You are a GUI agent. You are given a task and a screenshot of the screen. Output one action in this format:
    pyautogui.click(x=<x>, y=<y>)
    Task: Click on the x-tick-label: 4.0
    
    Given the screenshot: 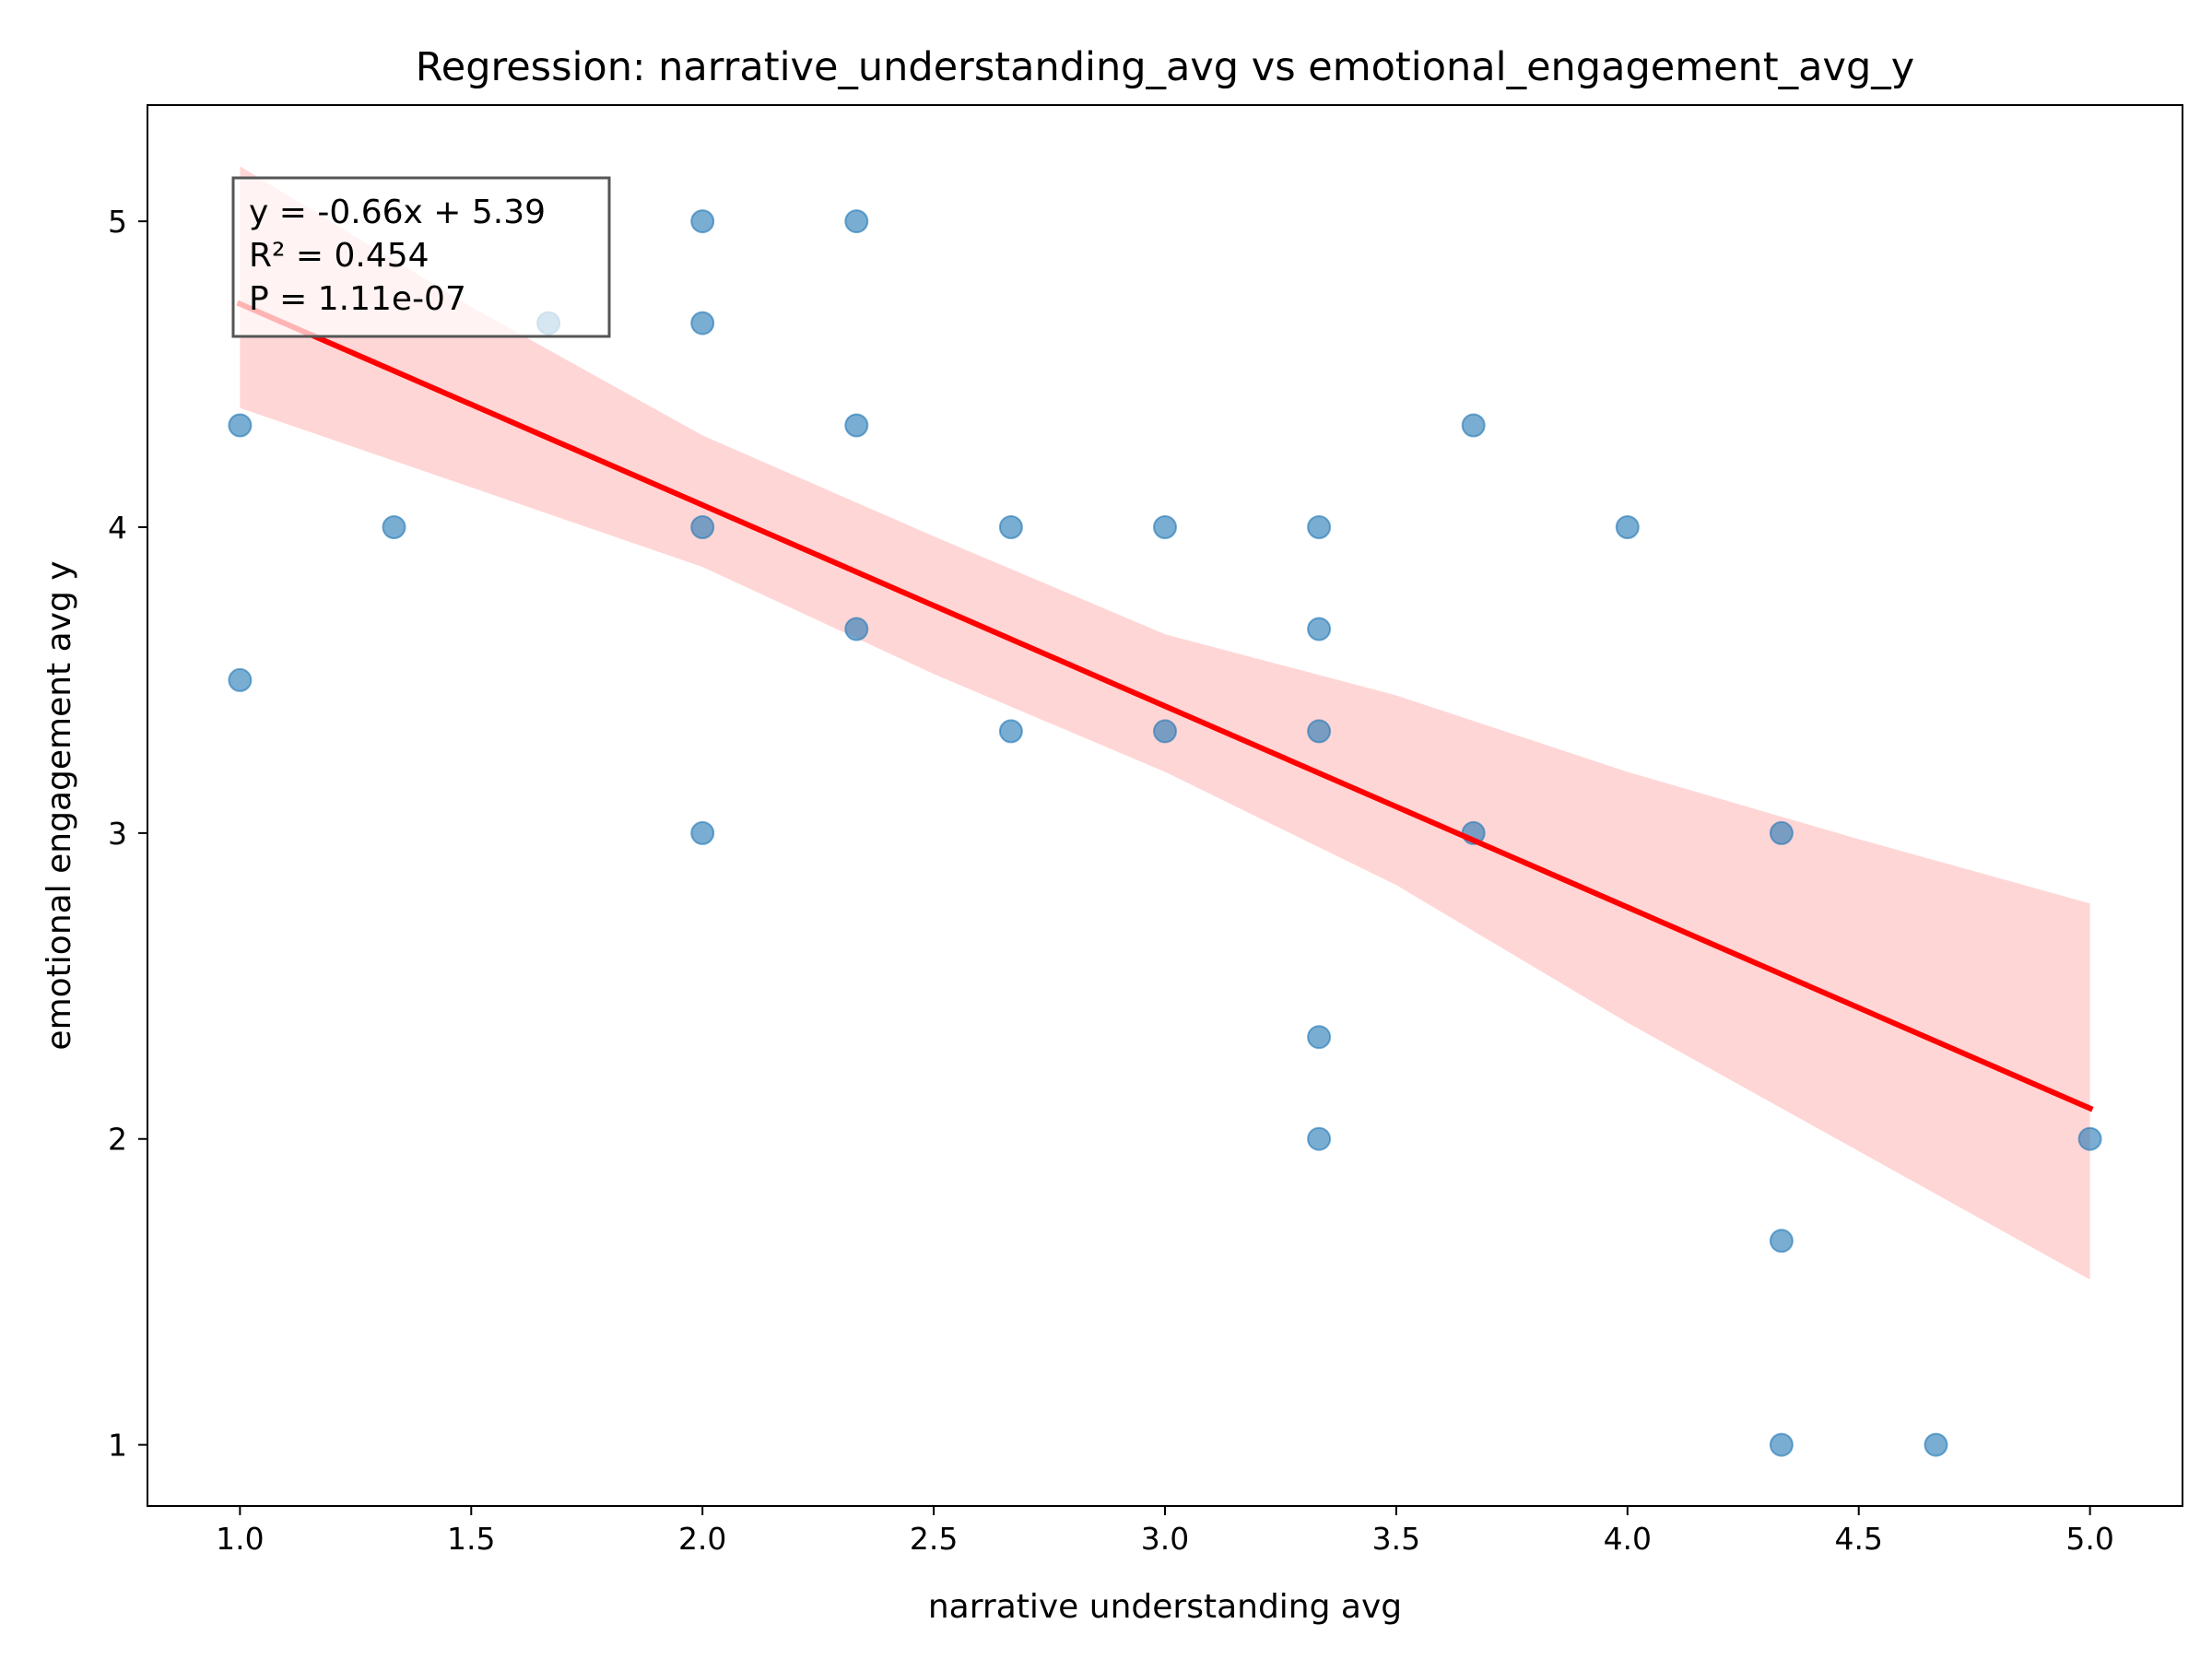 What is the action you would take?
    pyautogui.click(x=1628, y=1539)
    